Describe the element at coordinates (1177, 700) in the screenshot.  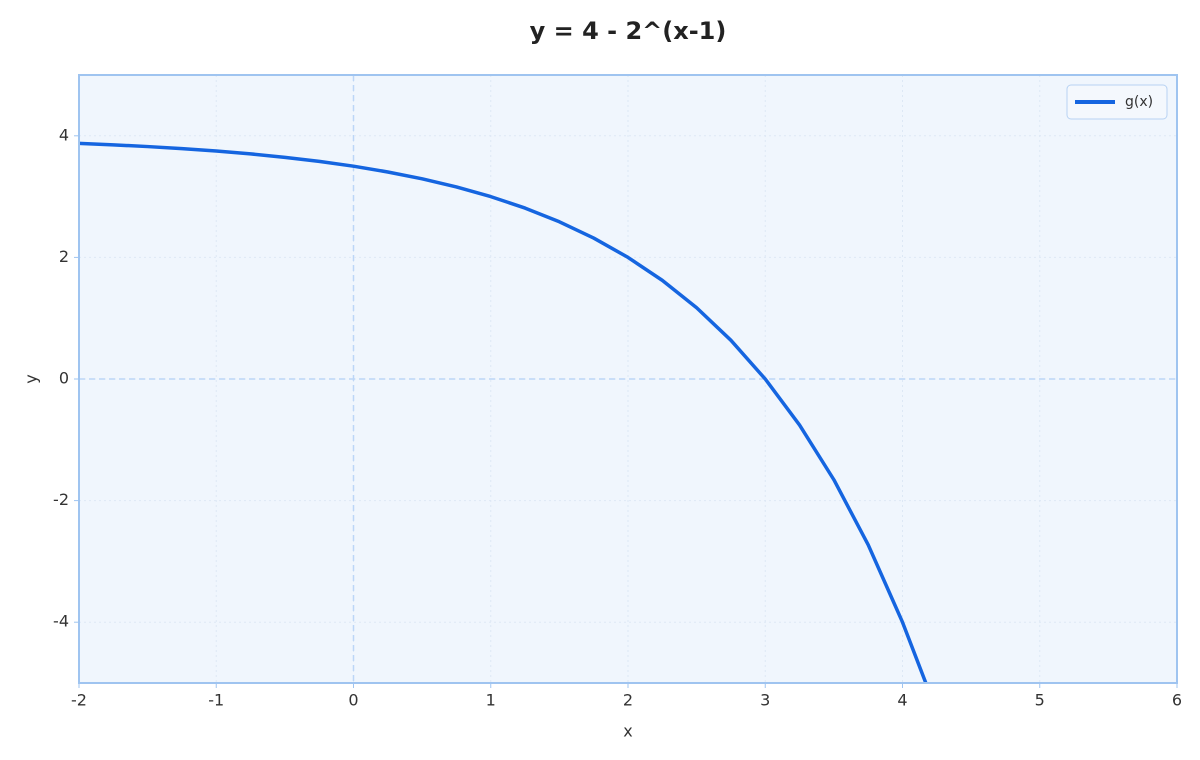
I see `x-tick-label: 6` at that location.